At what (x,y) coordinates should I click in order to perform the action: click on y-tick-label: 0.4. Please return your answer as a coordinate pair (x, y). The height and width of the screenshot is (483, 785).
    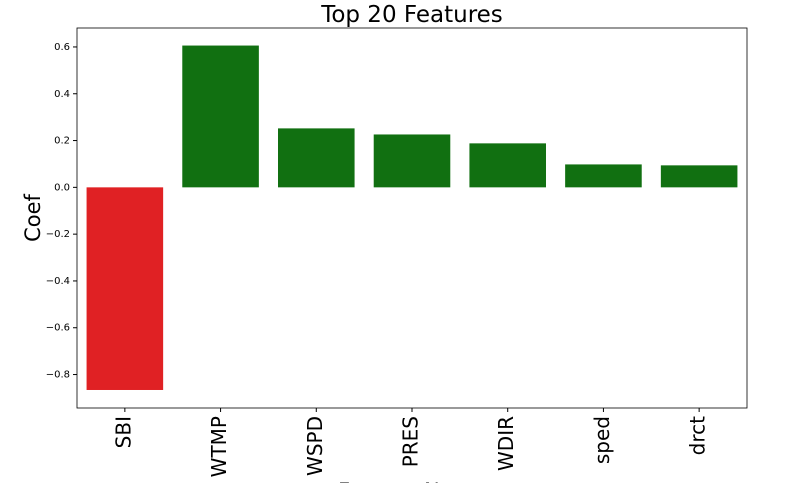
    Looking at the image, I should click on (62, 94).